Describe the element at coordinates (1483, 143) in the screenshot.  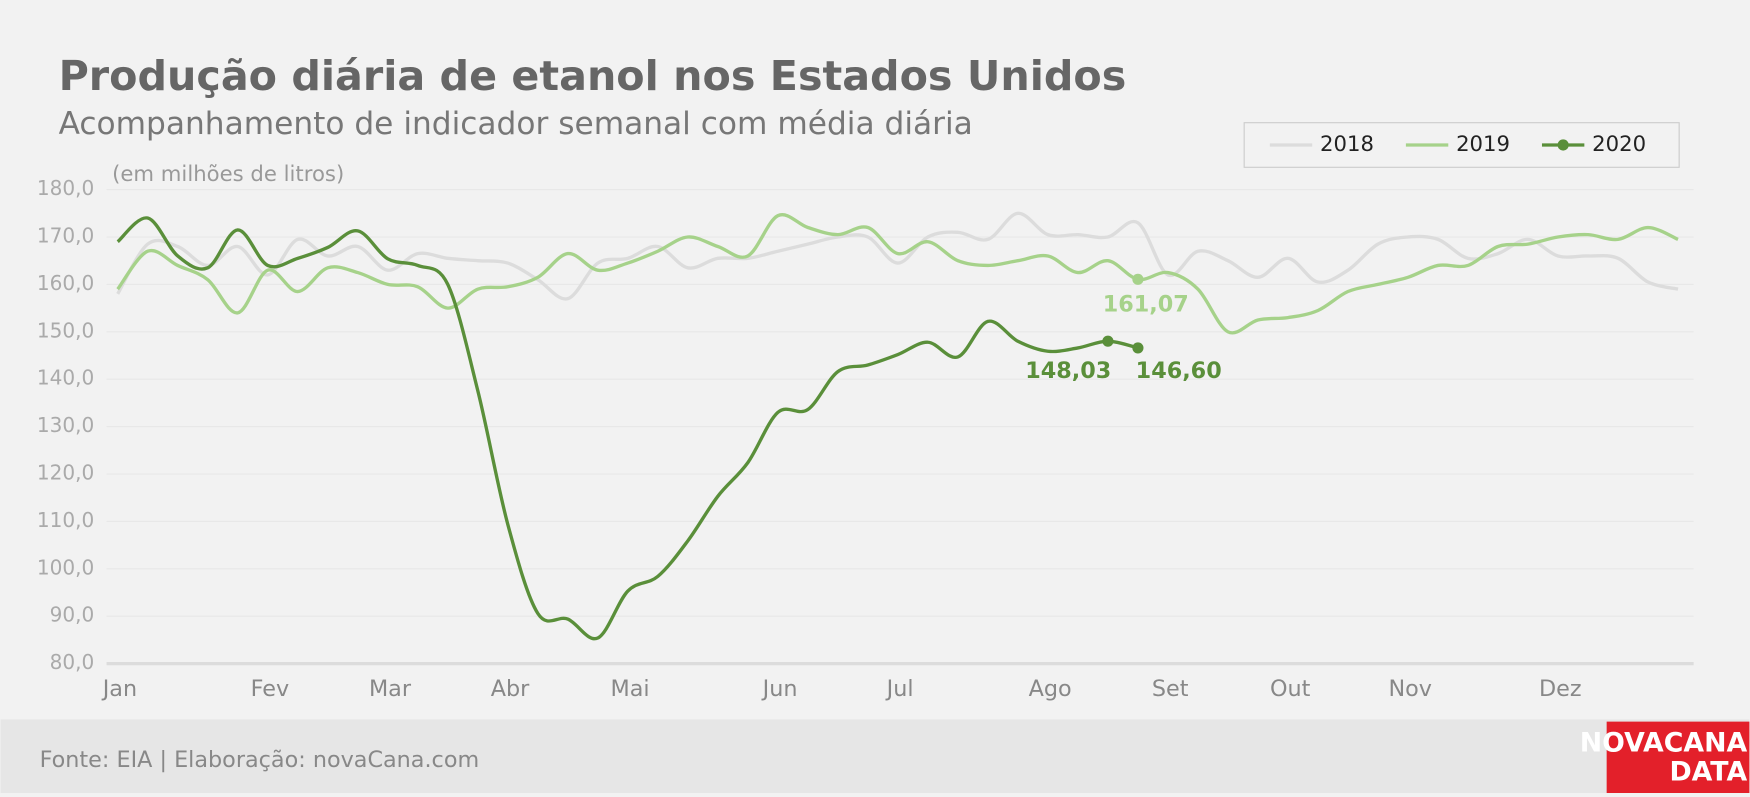
I see `legend-label: 2019` at that location.